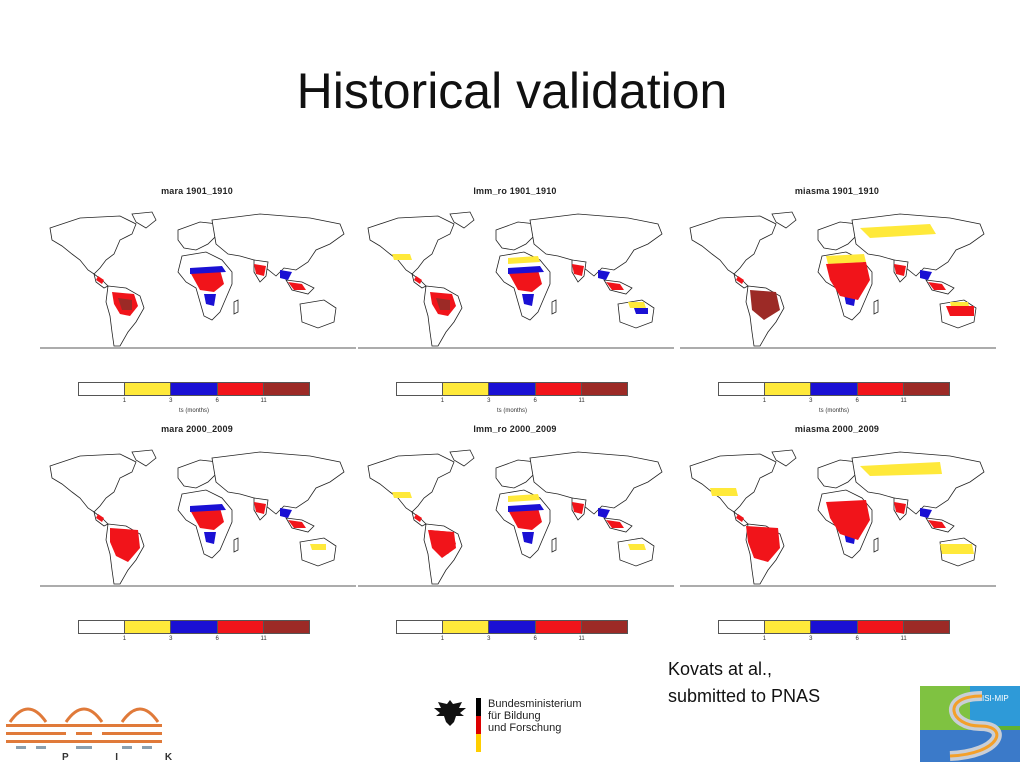 This screenshot has width=1024, height=768. Describe the element at coordinates (720, 669) in the screenshot. I see `citation-line-1: Kovats at al.,` at that location.